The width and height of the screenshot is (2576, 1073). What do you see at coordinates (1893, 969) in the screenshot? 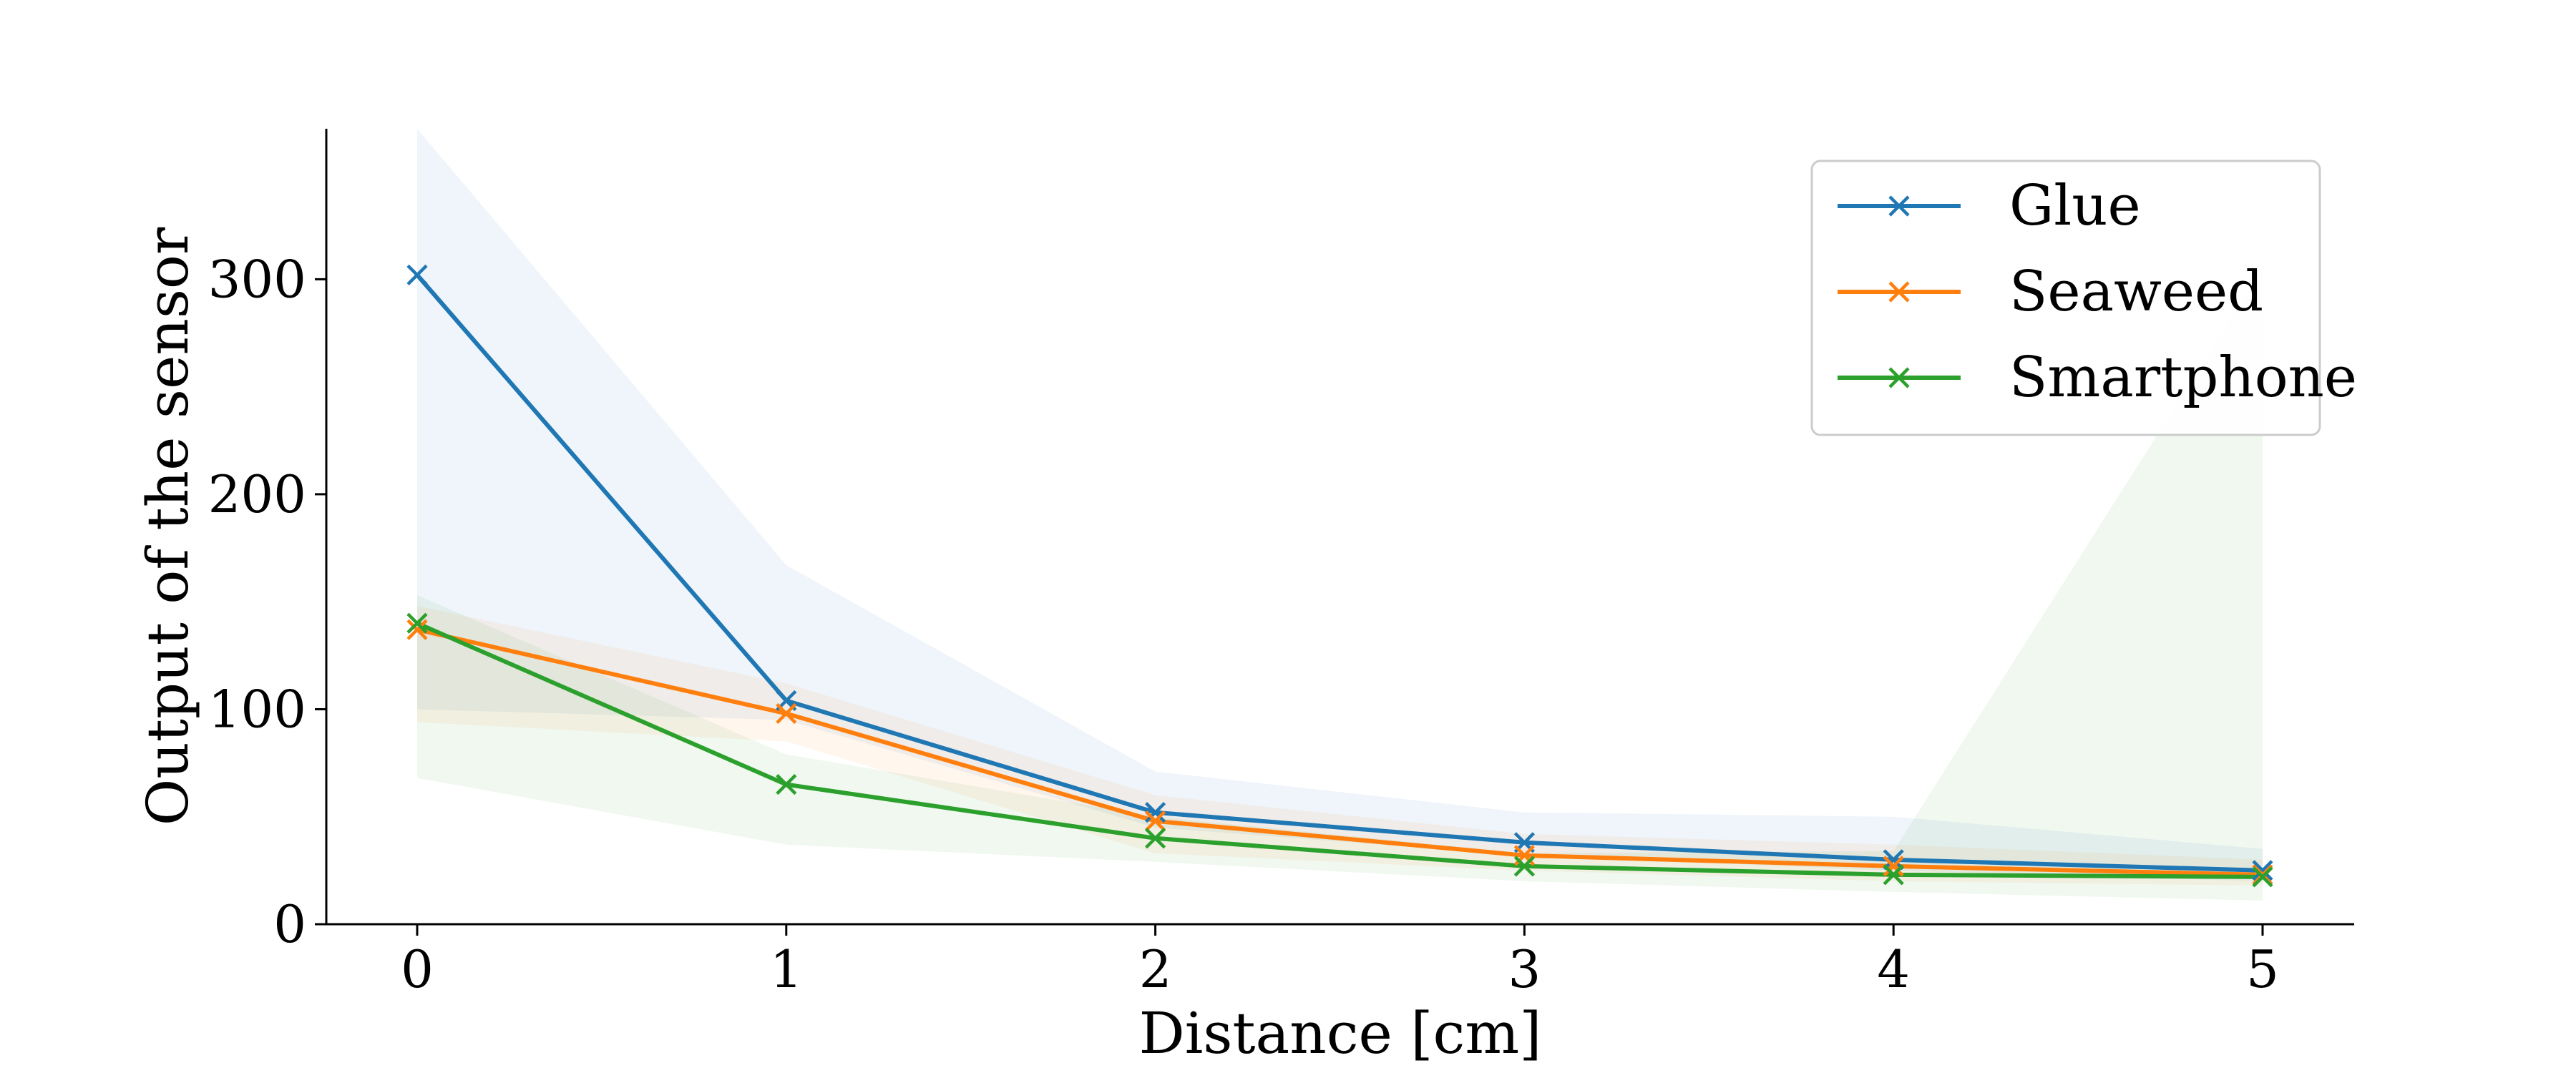
I see `x-tick-label: 4` at bounding box center [1893, 969].